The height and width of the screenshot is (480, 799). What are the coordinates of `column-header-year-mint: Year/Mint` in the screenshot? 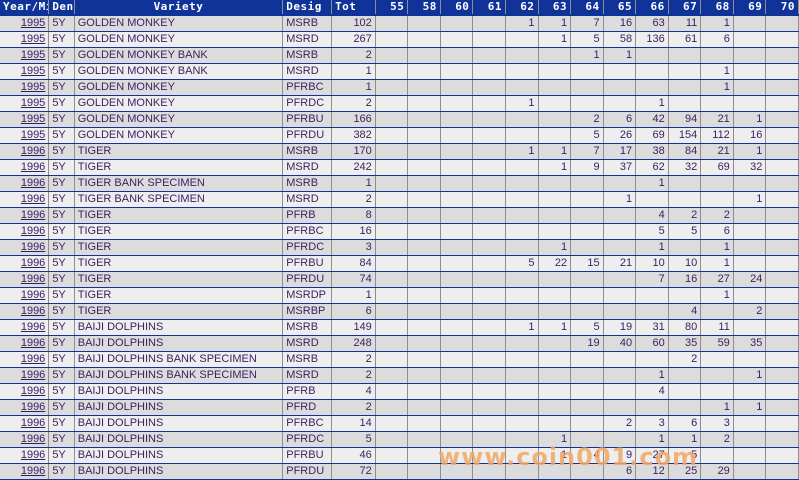 It's located at (25, 8).